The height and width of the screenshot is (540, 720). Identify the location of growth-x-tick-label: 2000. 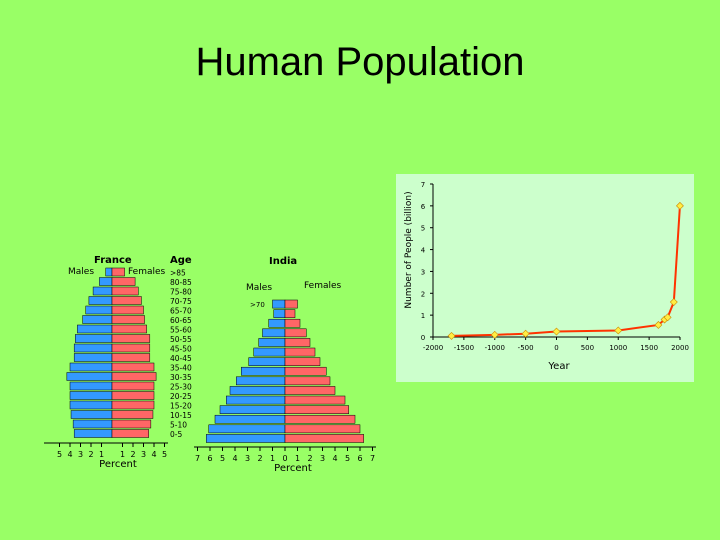
(680, 348).